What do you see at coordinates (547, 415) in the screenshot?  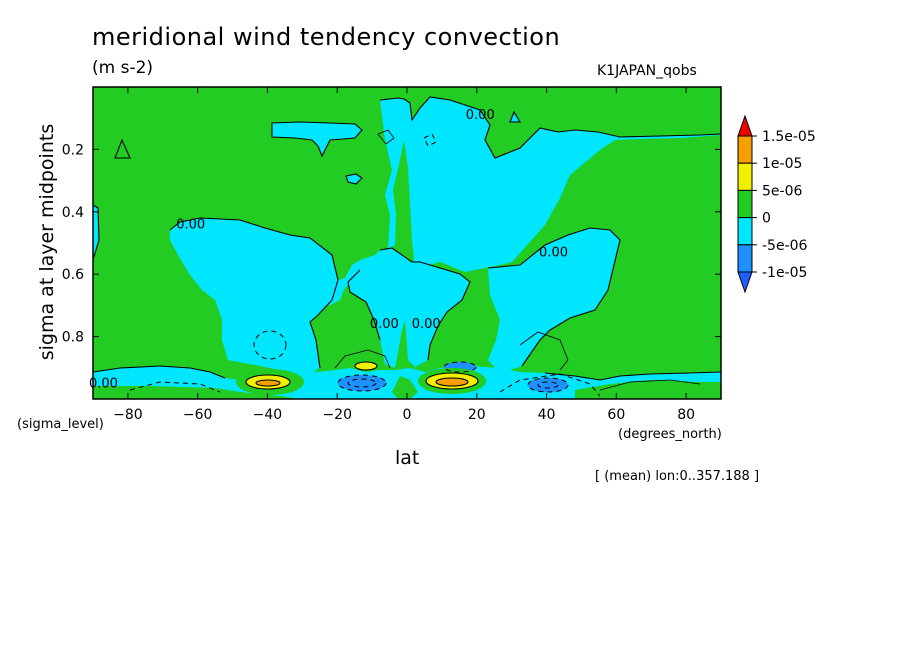 I see `x-tick-label: 40` at bounding box center [547, 415].